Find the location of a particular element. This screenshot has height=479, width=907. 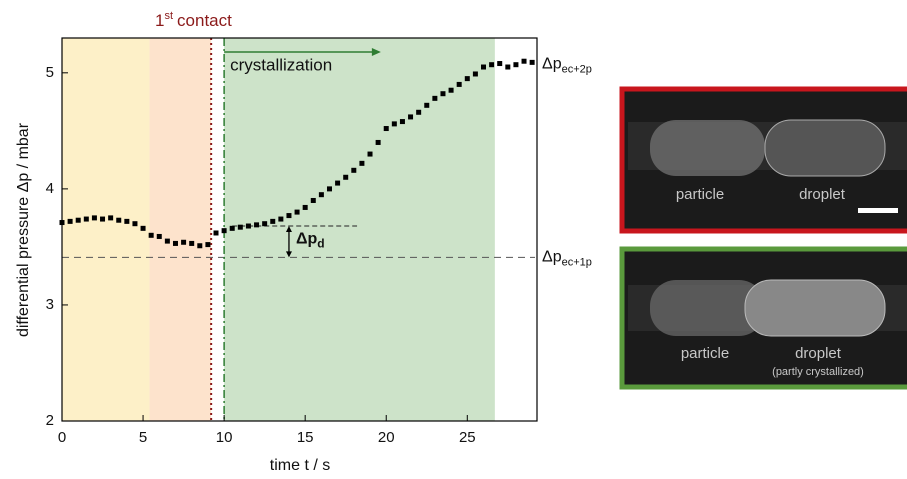

x-axis-label: time t / s is located at coordinates (300, 465).